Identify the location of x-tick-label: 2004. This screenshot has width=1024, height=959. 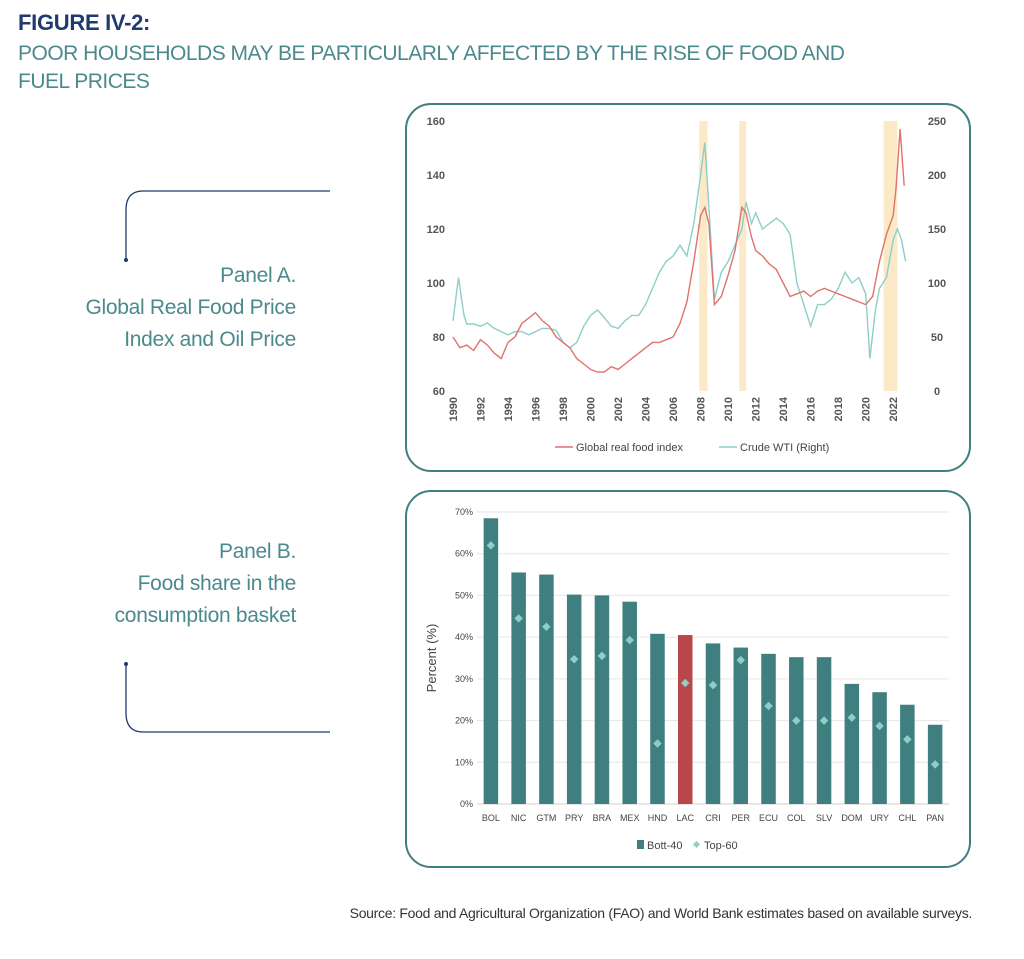
(647, 408).